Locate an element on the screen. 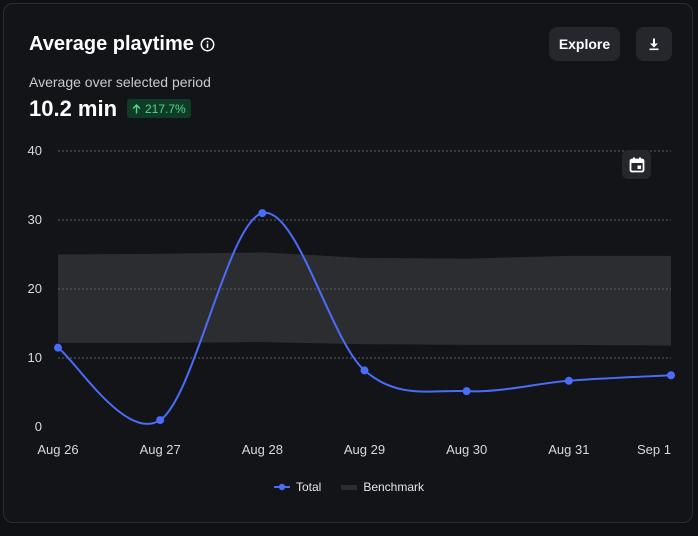 The height and width of the screenshot is (536, 698). x-tick-label: Aug 31 is located at coordinates (568, 449).